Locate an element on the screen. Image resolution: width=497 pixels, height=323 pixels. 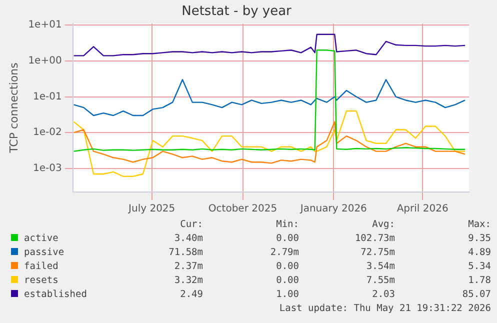
text: 102.73m is located at coordinates (374, 239).